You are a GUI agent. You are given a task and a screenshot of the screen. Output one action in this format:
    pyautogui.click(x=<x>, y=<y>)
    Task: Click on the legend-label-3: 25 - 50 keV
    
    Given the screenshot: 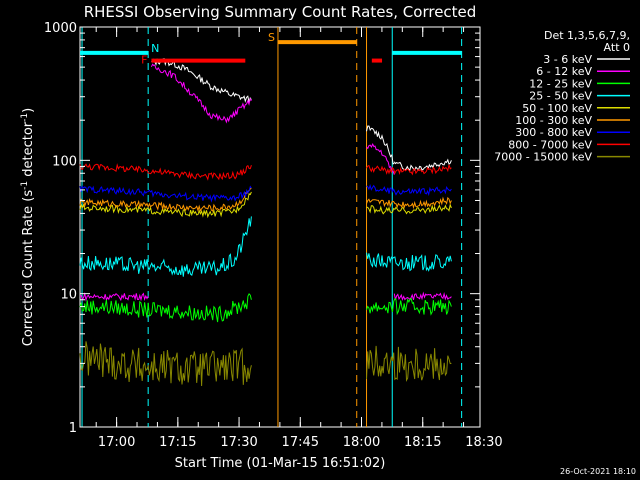 What is the action you would take?
    pyautogui.click(x=560, y=96)
    